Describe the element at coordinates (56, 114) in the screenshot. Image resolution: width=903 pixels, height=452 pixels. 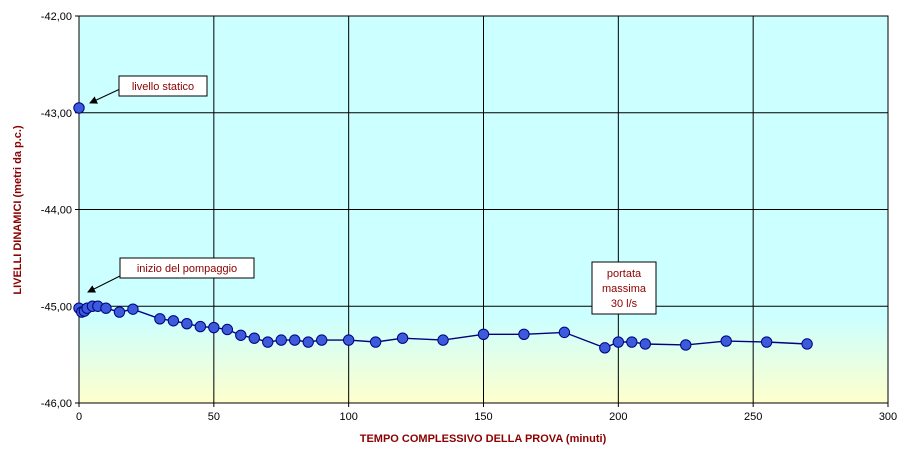
I see `y-tick-label: -43,00` at that location.